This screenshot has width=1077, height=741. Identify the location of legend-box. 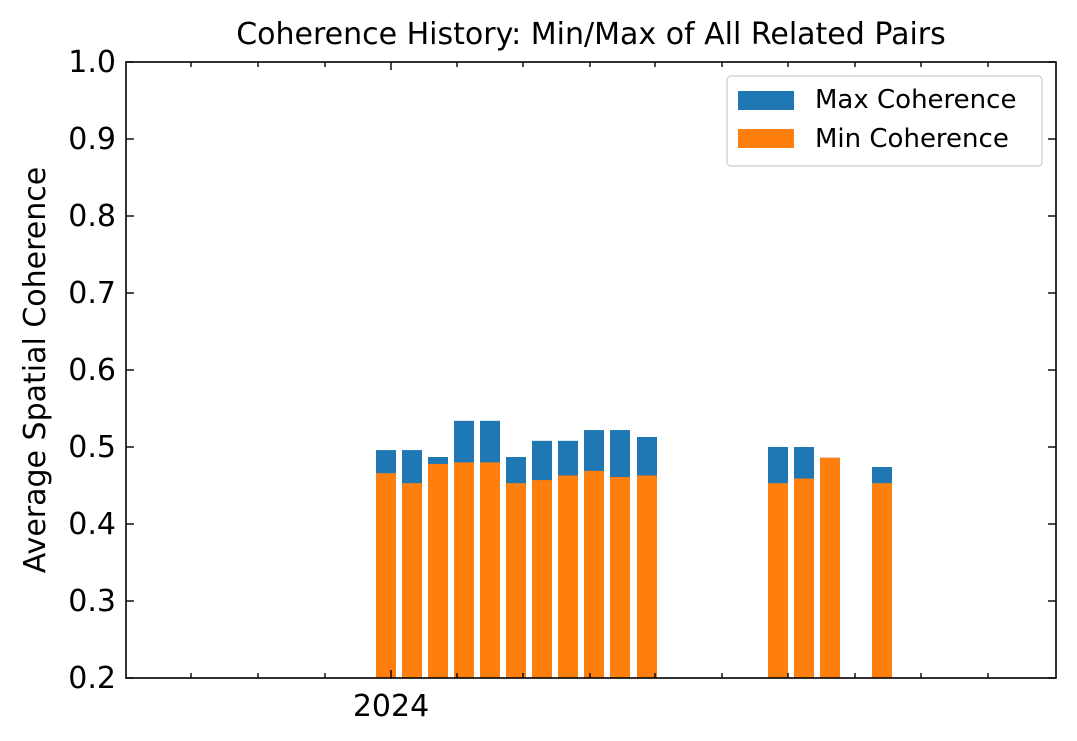
(884, 121).